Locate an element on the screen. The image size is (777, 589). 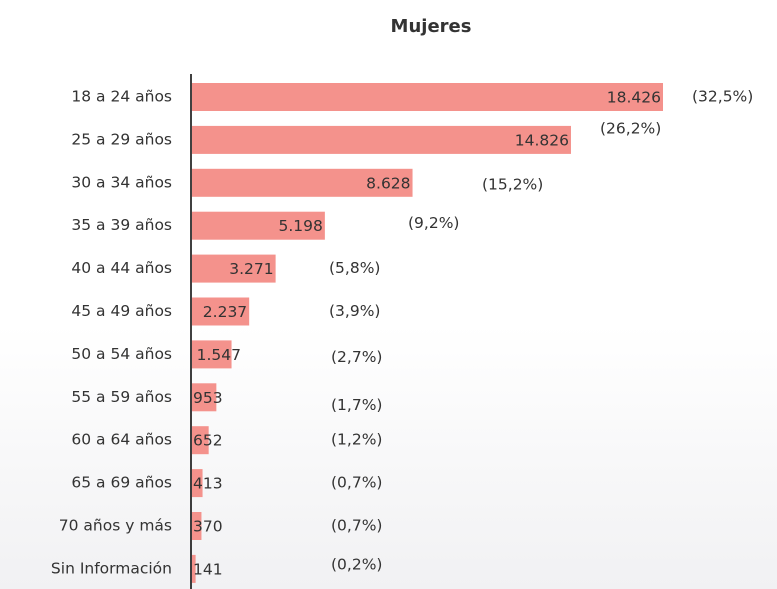
chart-title: Mujeres is located at coordinates (431, 26).